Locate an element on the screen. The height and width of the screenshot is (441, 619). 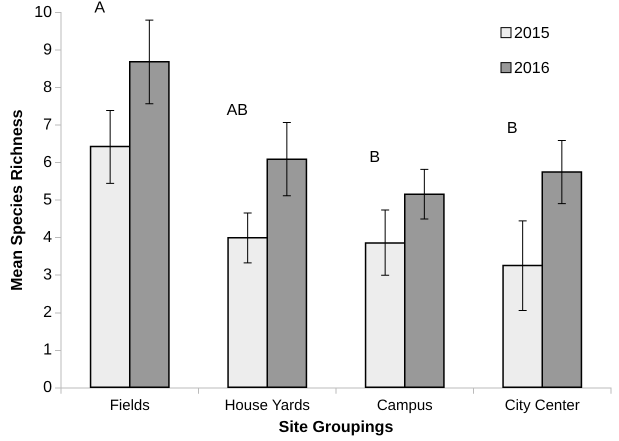
y-tick-label: 8 is located at coordinates (47, 87).